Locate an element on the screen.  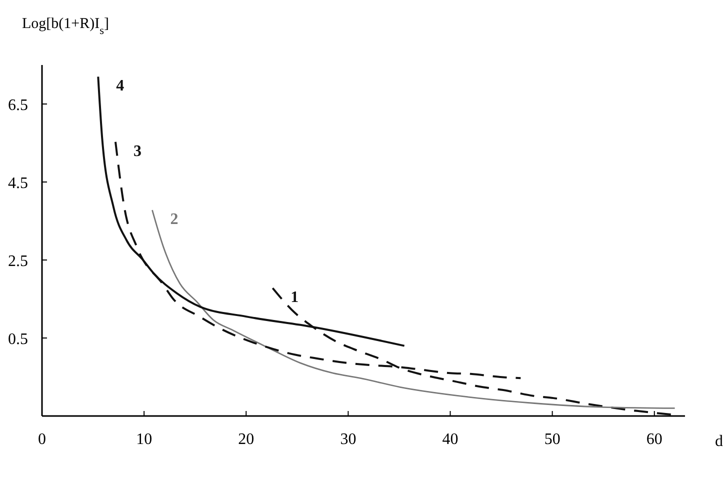
y-tick-label: 4.5 is located at coordinates (18, 183).